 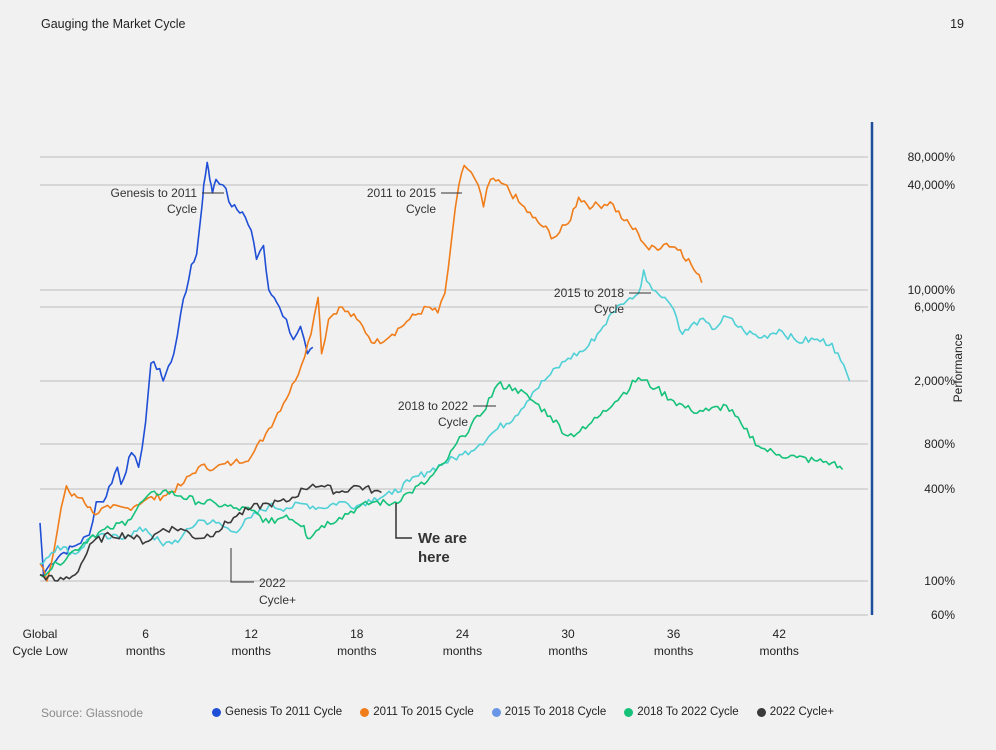 What do you see at coordinates (602, 301) in the screenshot?
I see `annotation-2015: 2015 to 2018 Cycle` at bounding box center [602, 301].